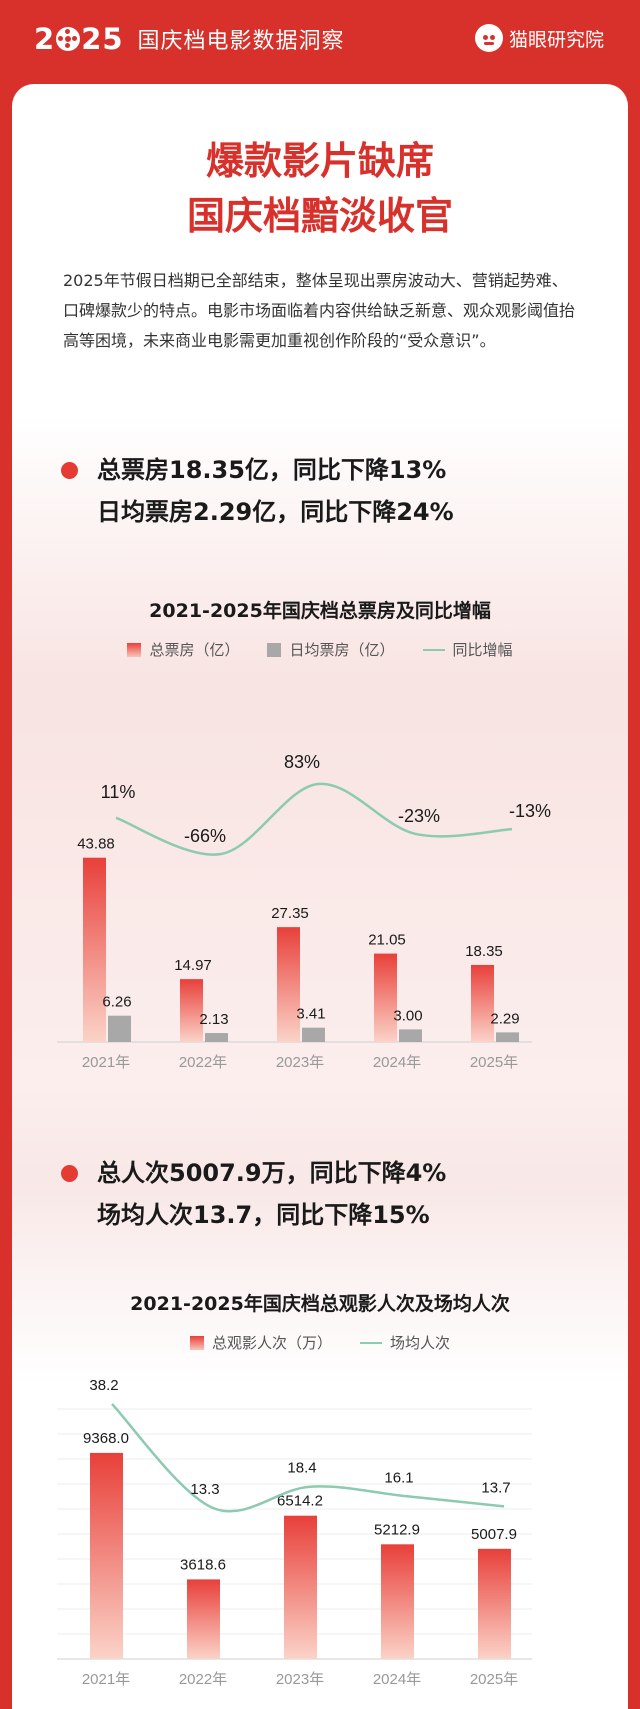  Describe the element at coordinates (106, 1438) in the screenshot. I see `data-label-admissions: 9368.0` at that location.